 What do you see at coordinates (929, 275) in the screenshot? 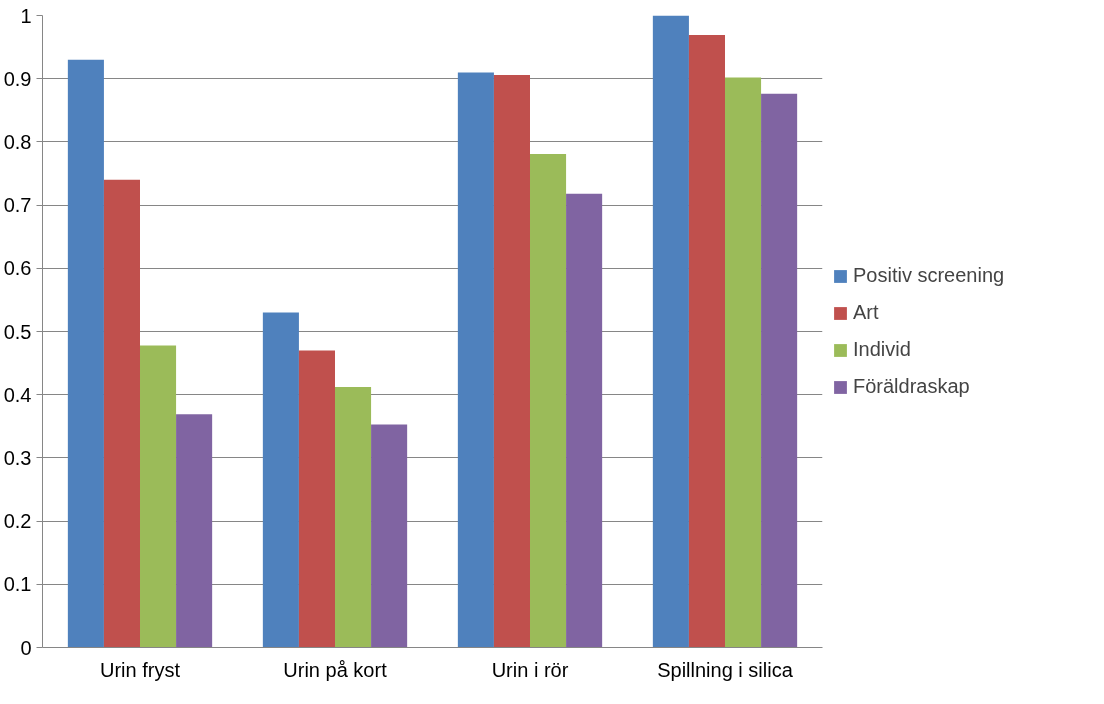
I see `legend-label: Positiv screening` at bounding box center [929, 275].